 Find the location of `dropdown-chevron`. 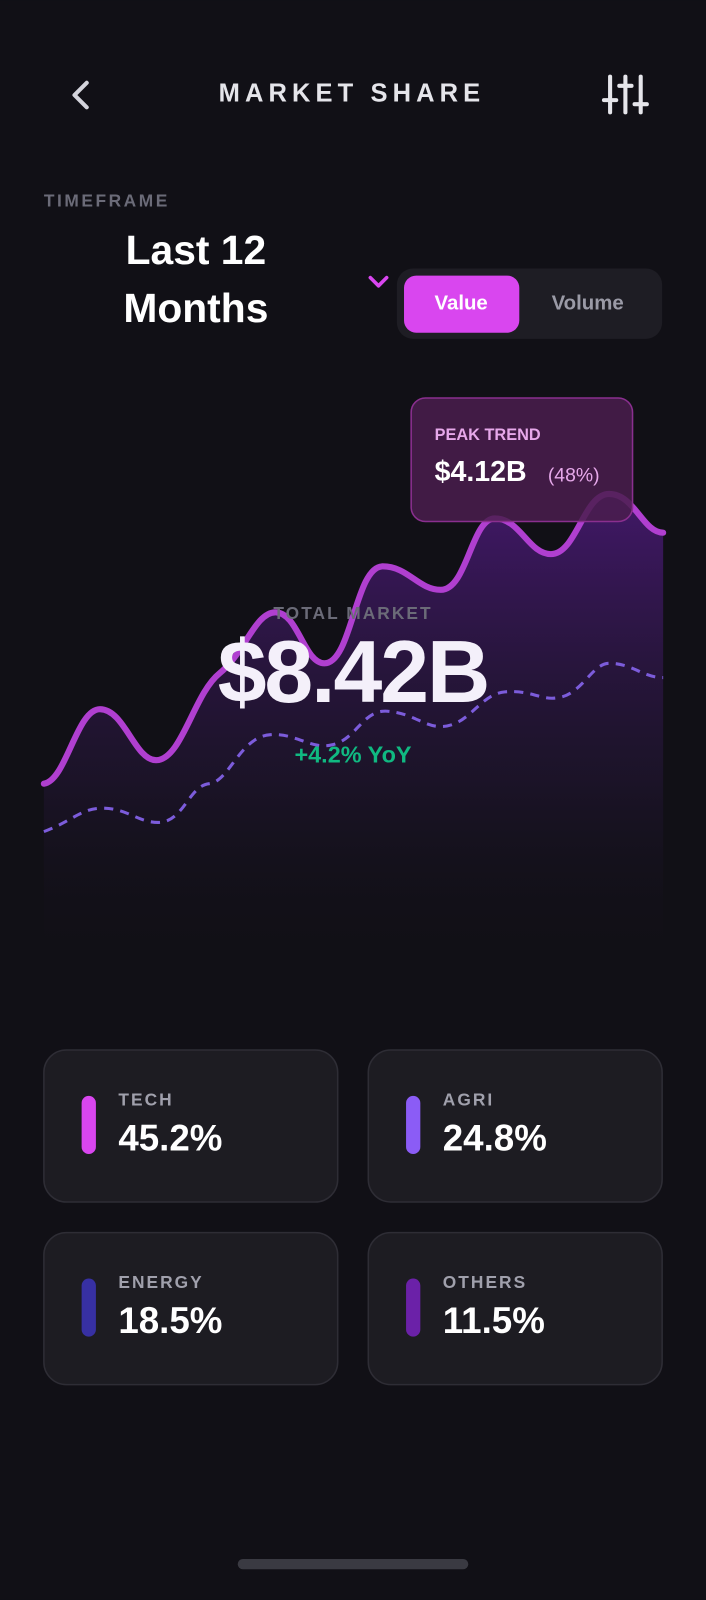

dropdown-chevron is located at coordinates (378, 281).